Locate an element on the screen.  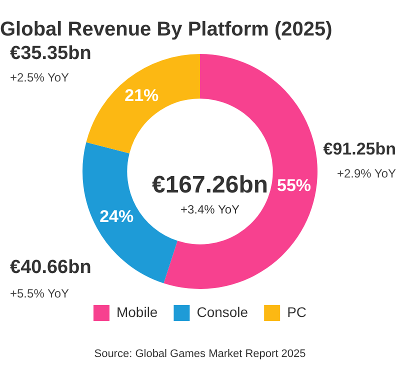
data-label: 55% is located at coordinates (294, 186).